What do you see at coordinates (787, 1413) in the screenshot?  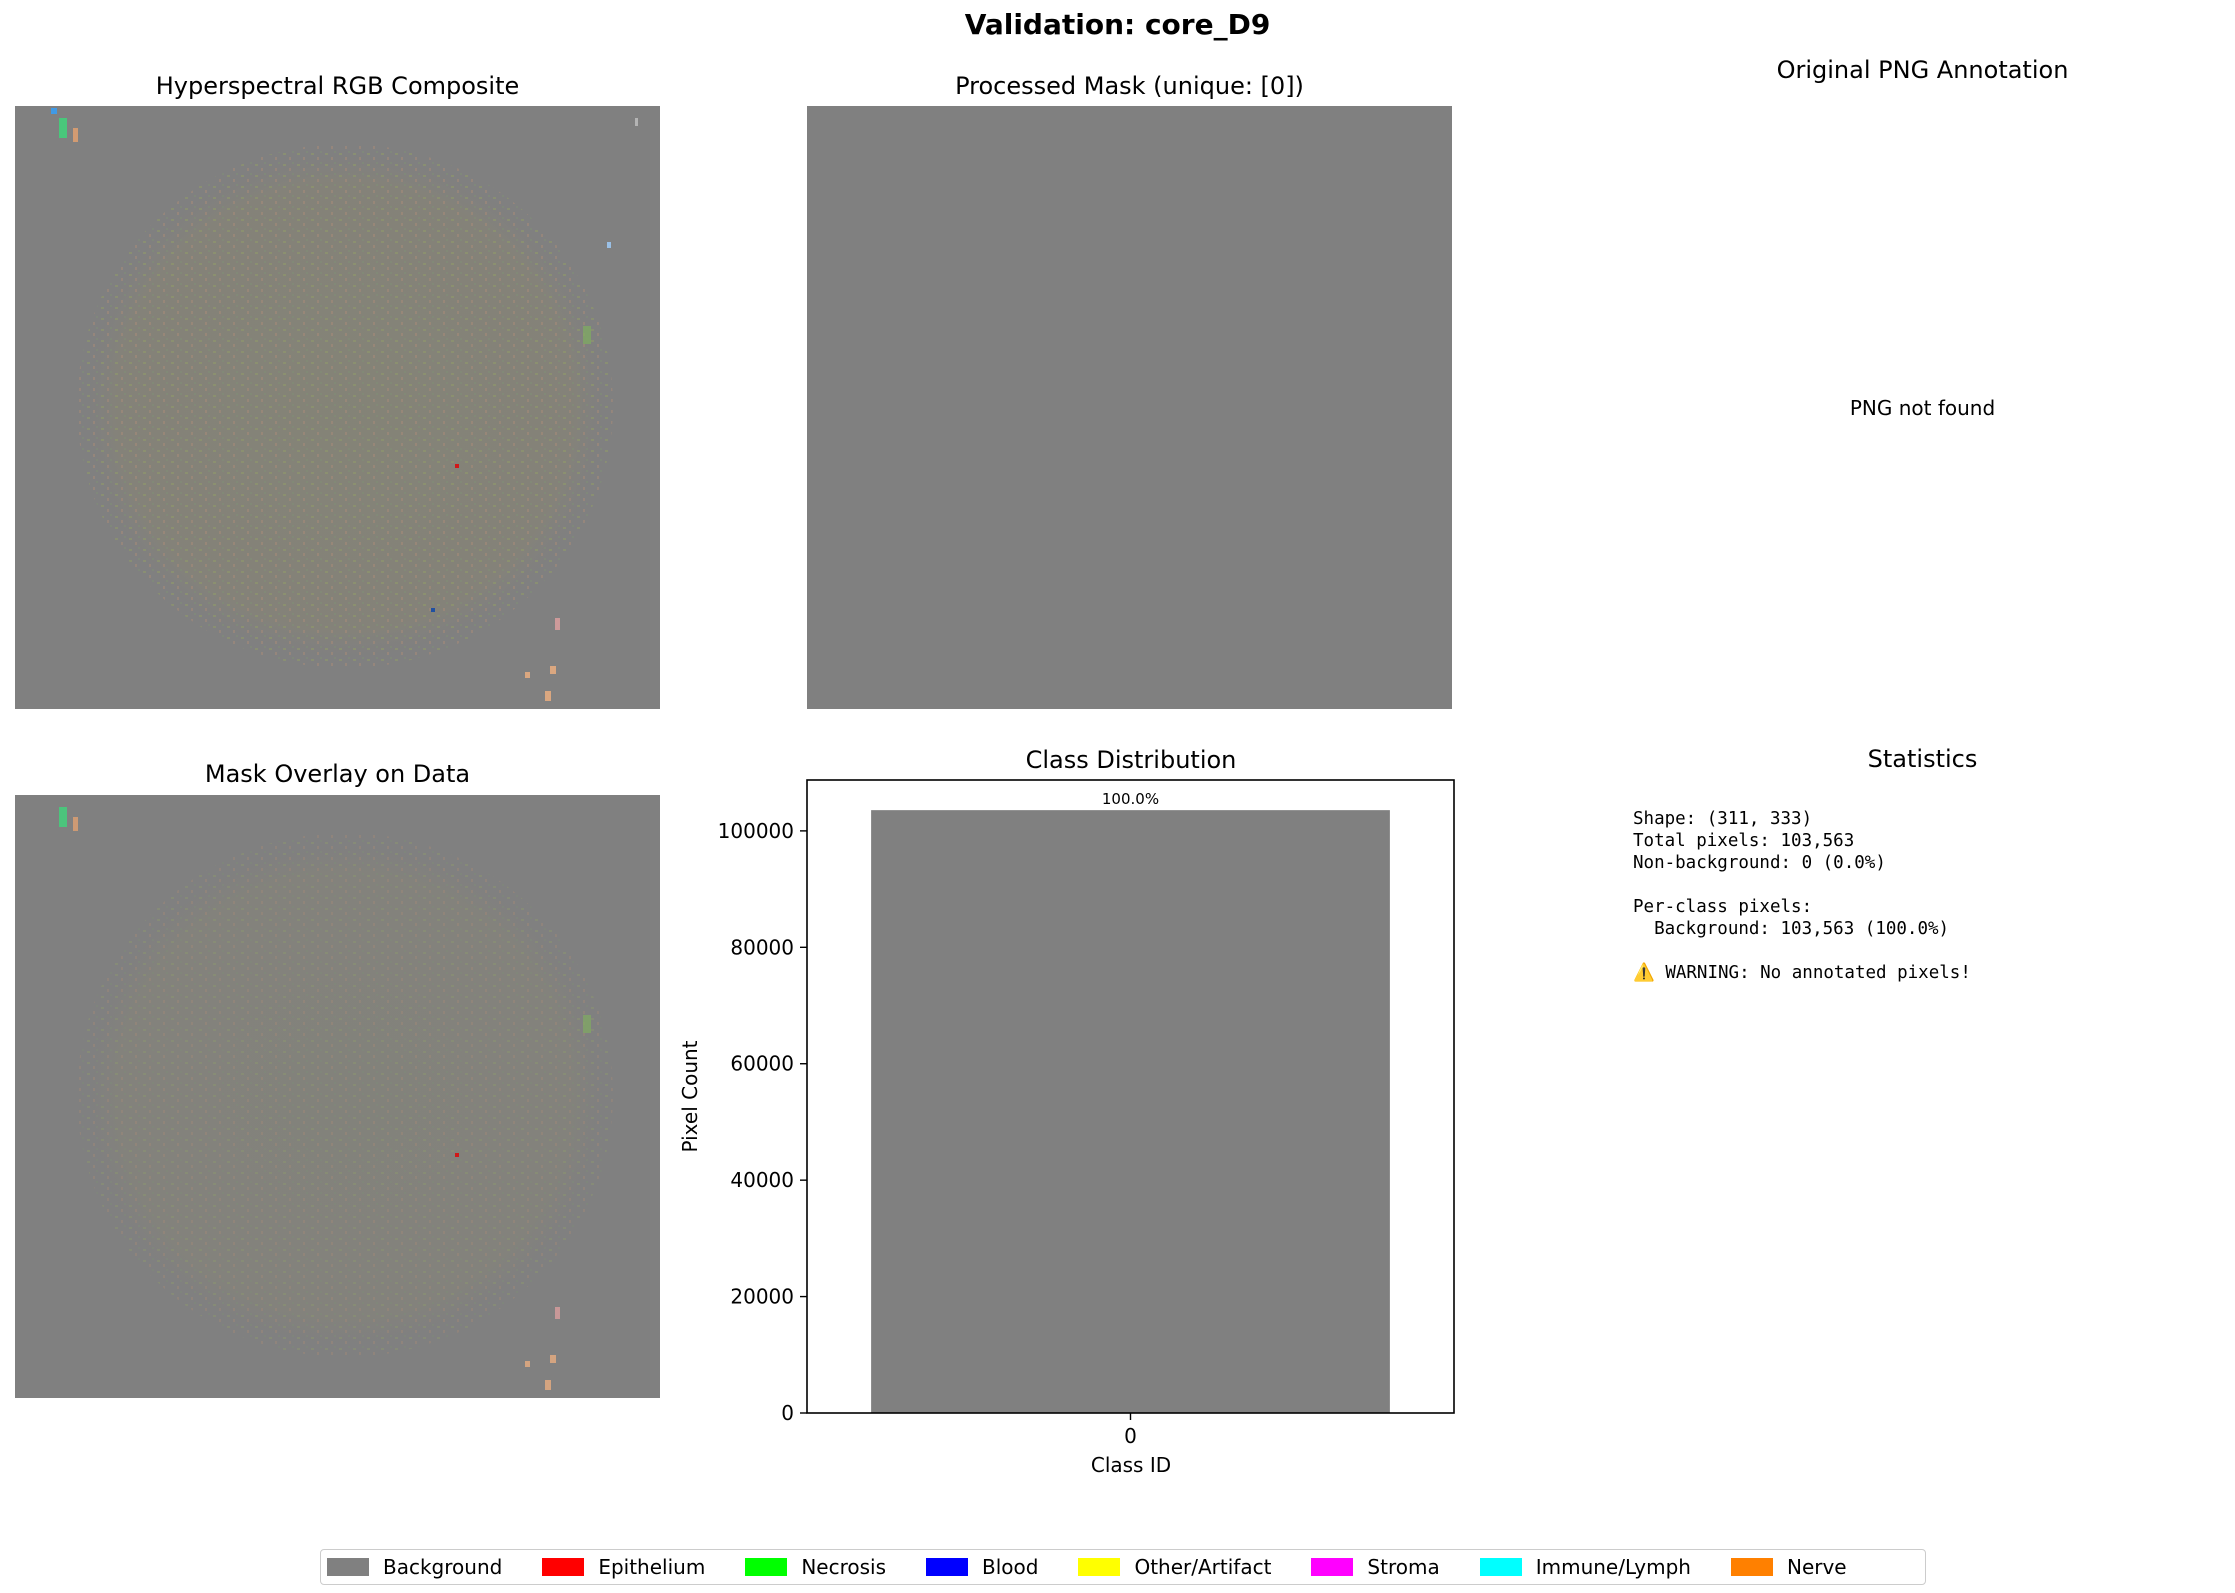 I see `y-tick-label: 0` at bounding box center [787, 1413].